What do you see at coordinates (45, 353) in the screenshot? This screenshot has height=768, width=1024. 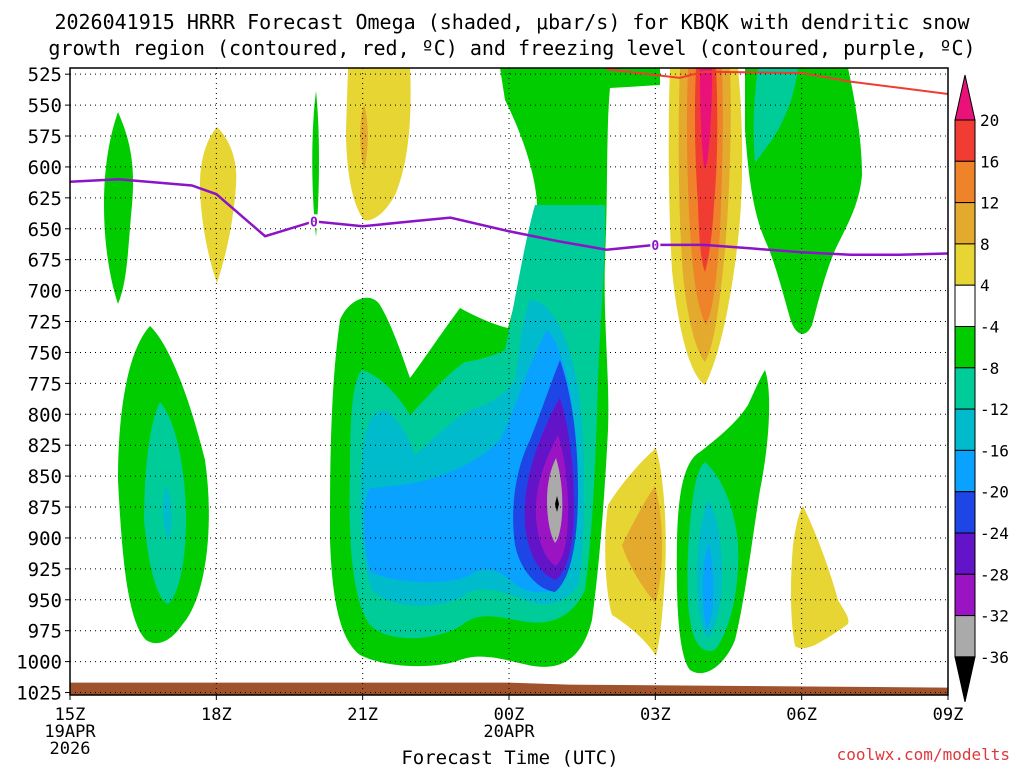 I see `y-tick-label: 750` at bounding box center [45, 353].